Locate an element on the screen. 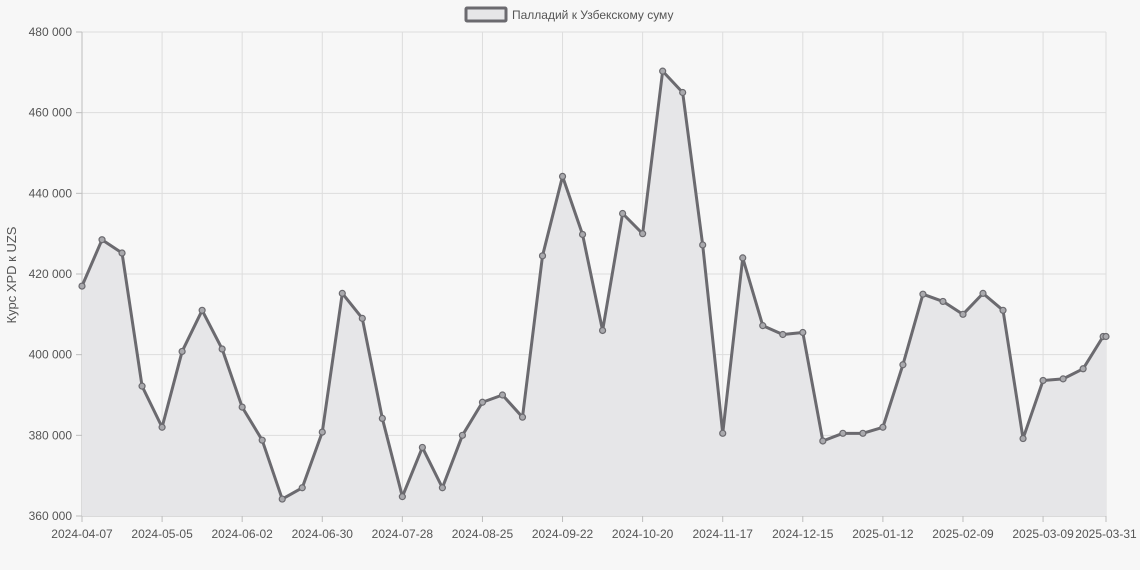 The height and width of the screenshot is (570, 1140). x-tick-label: 2024-12-15 is located at coordinates (803, 534).